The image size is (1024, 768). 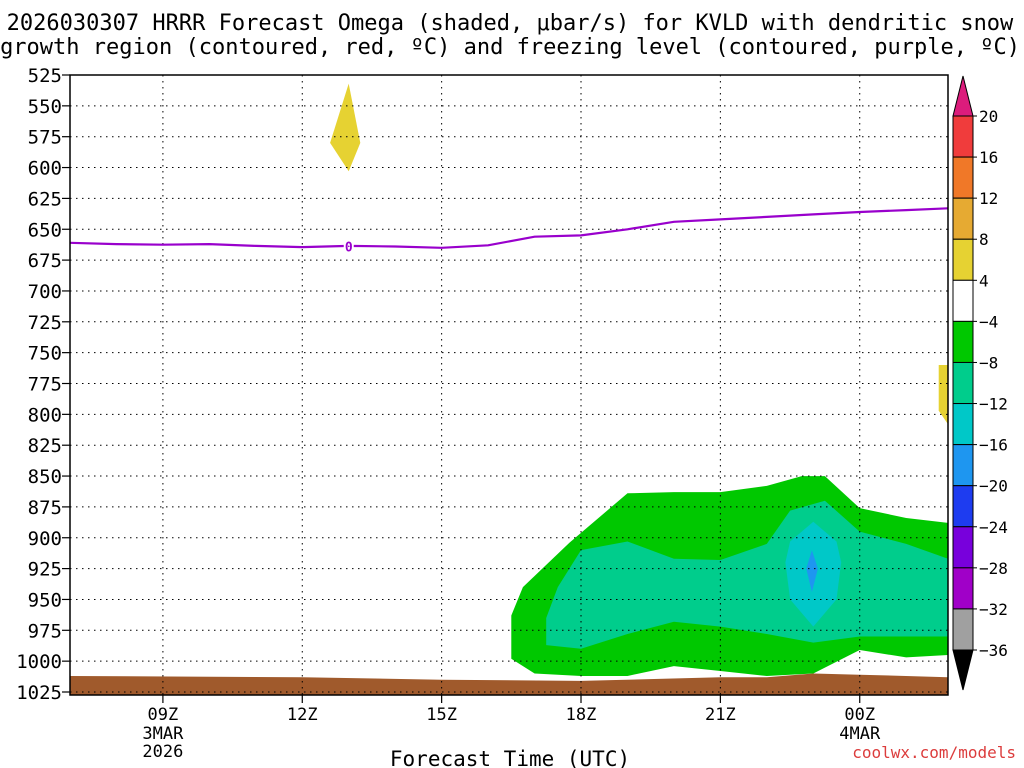 What do you see at coordinates (45, 169) in the screenshot?
I see `y-tick-label: 600` at bounding box center [45, 169].